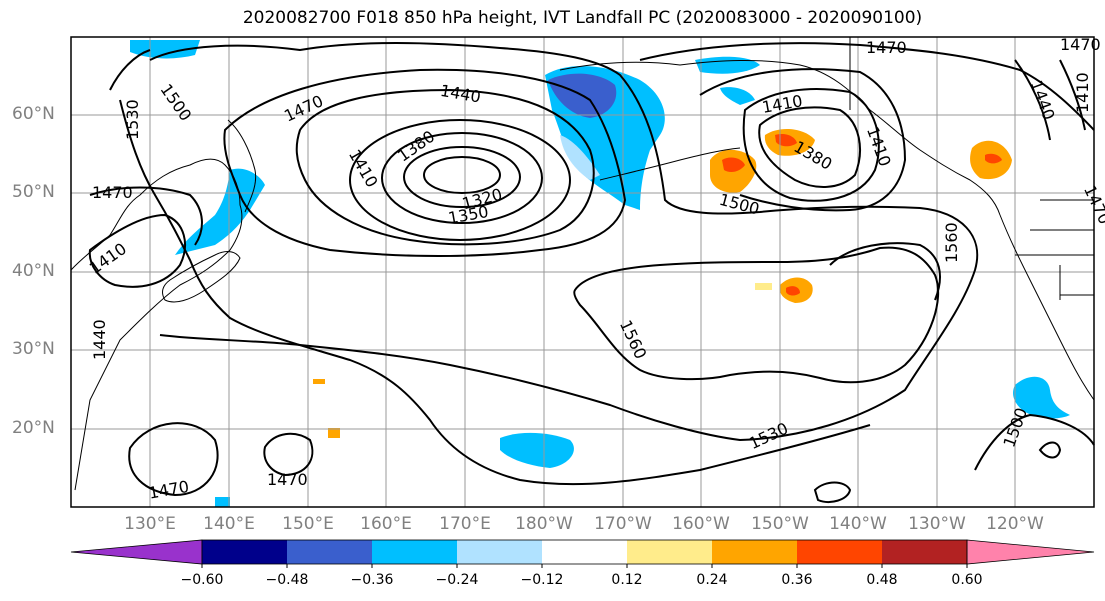 The image size is (1105, 601). Describe the element at coordinates (132, 119) in the screenshot. I see `contour-label: 1530` at that location.